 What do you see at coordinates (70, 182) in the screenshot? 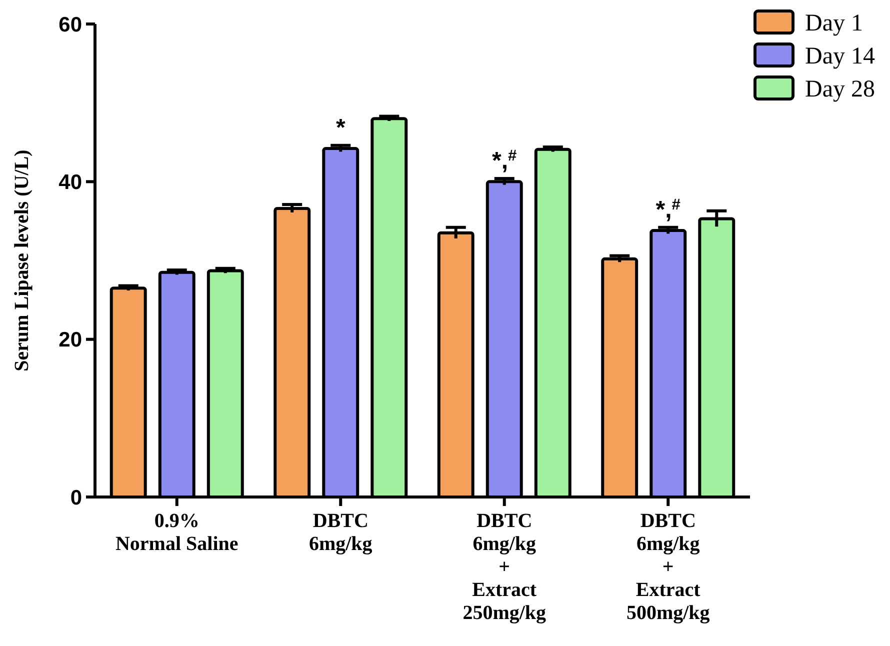
I see `y-tick-label: 40` at bounding box center [70, 182].